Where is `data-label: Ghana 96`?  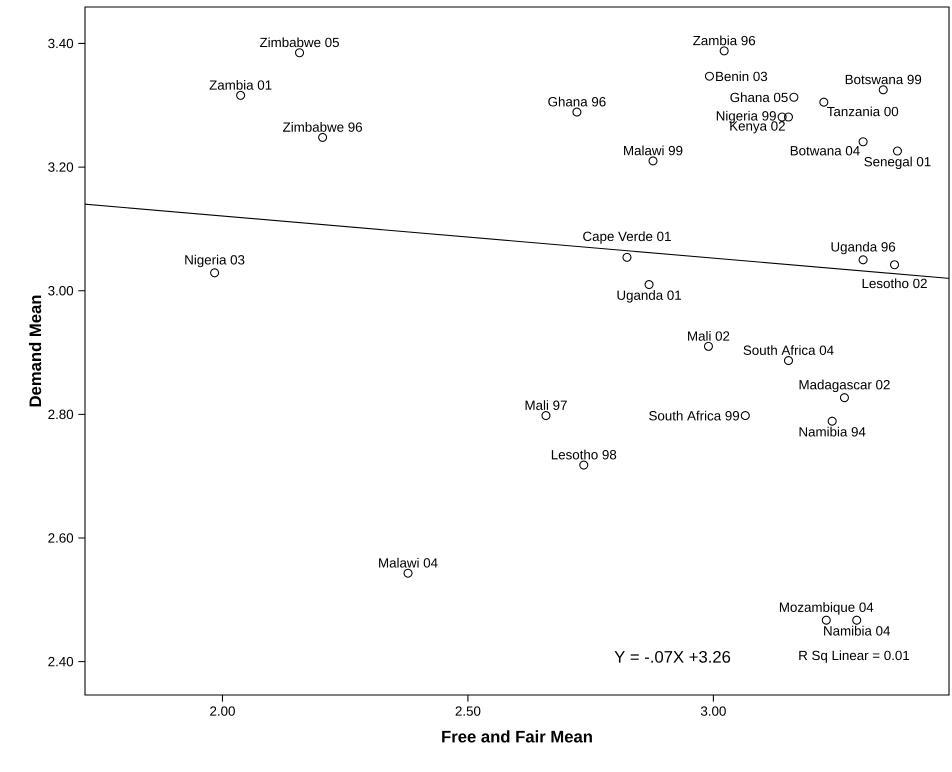 data-label: Ghana 96 is located at coordinates (577, 101).